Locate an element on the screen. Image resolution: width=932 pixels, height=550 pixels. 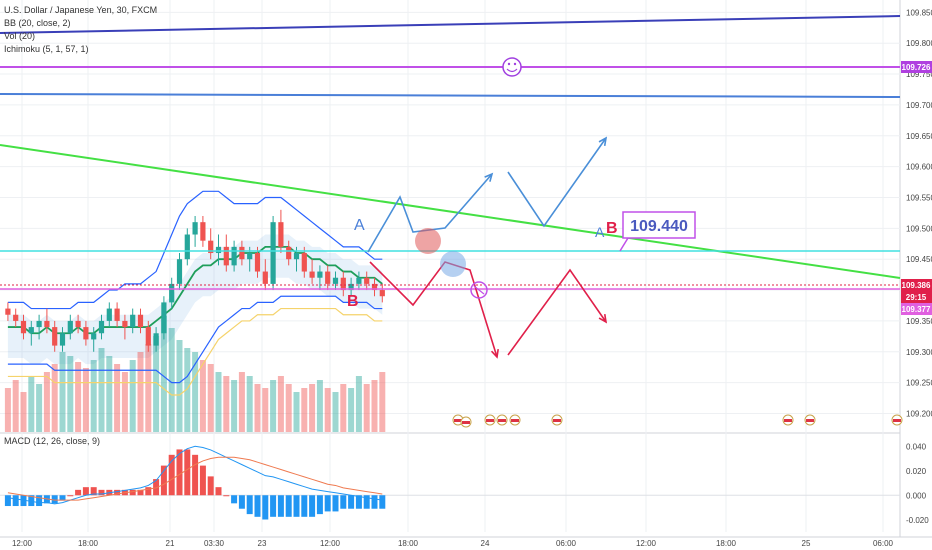
macd-tick-label: -0.020 is located at coordinates (917, 520).